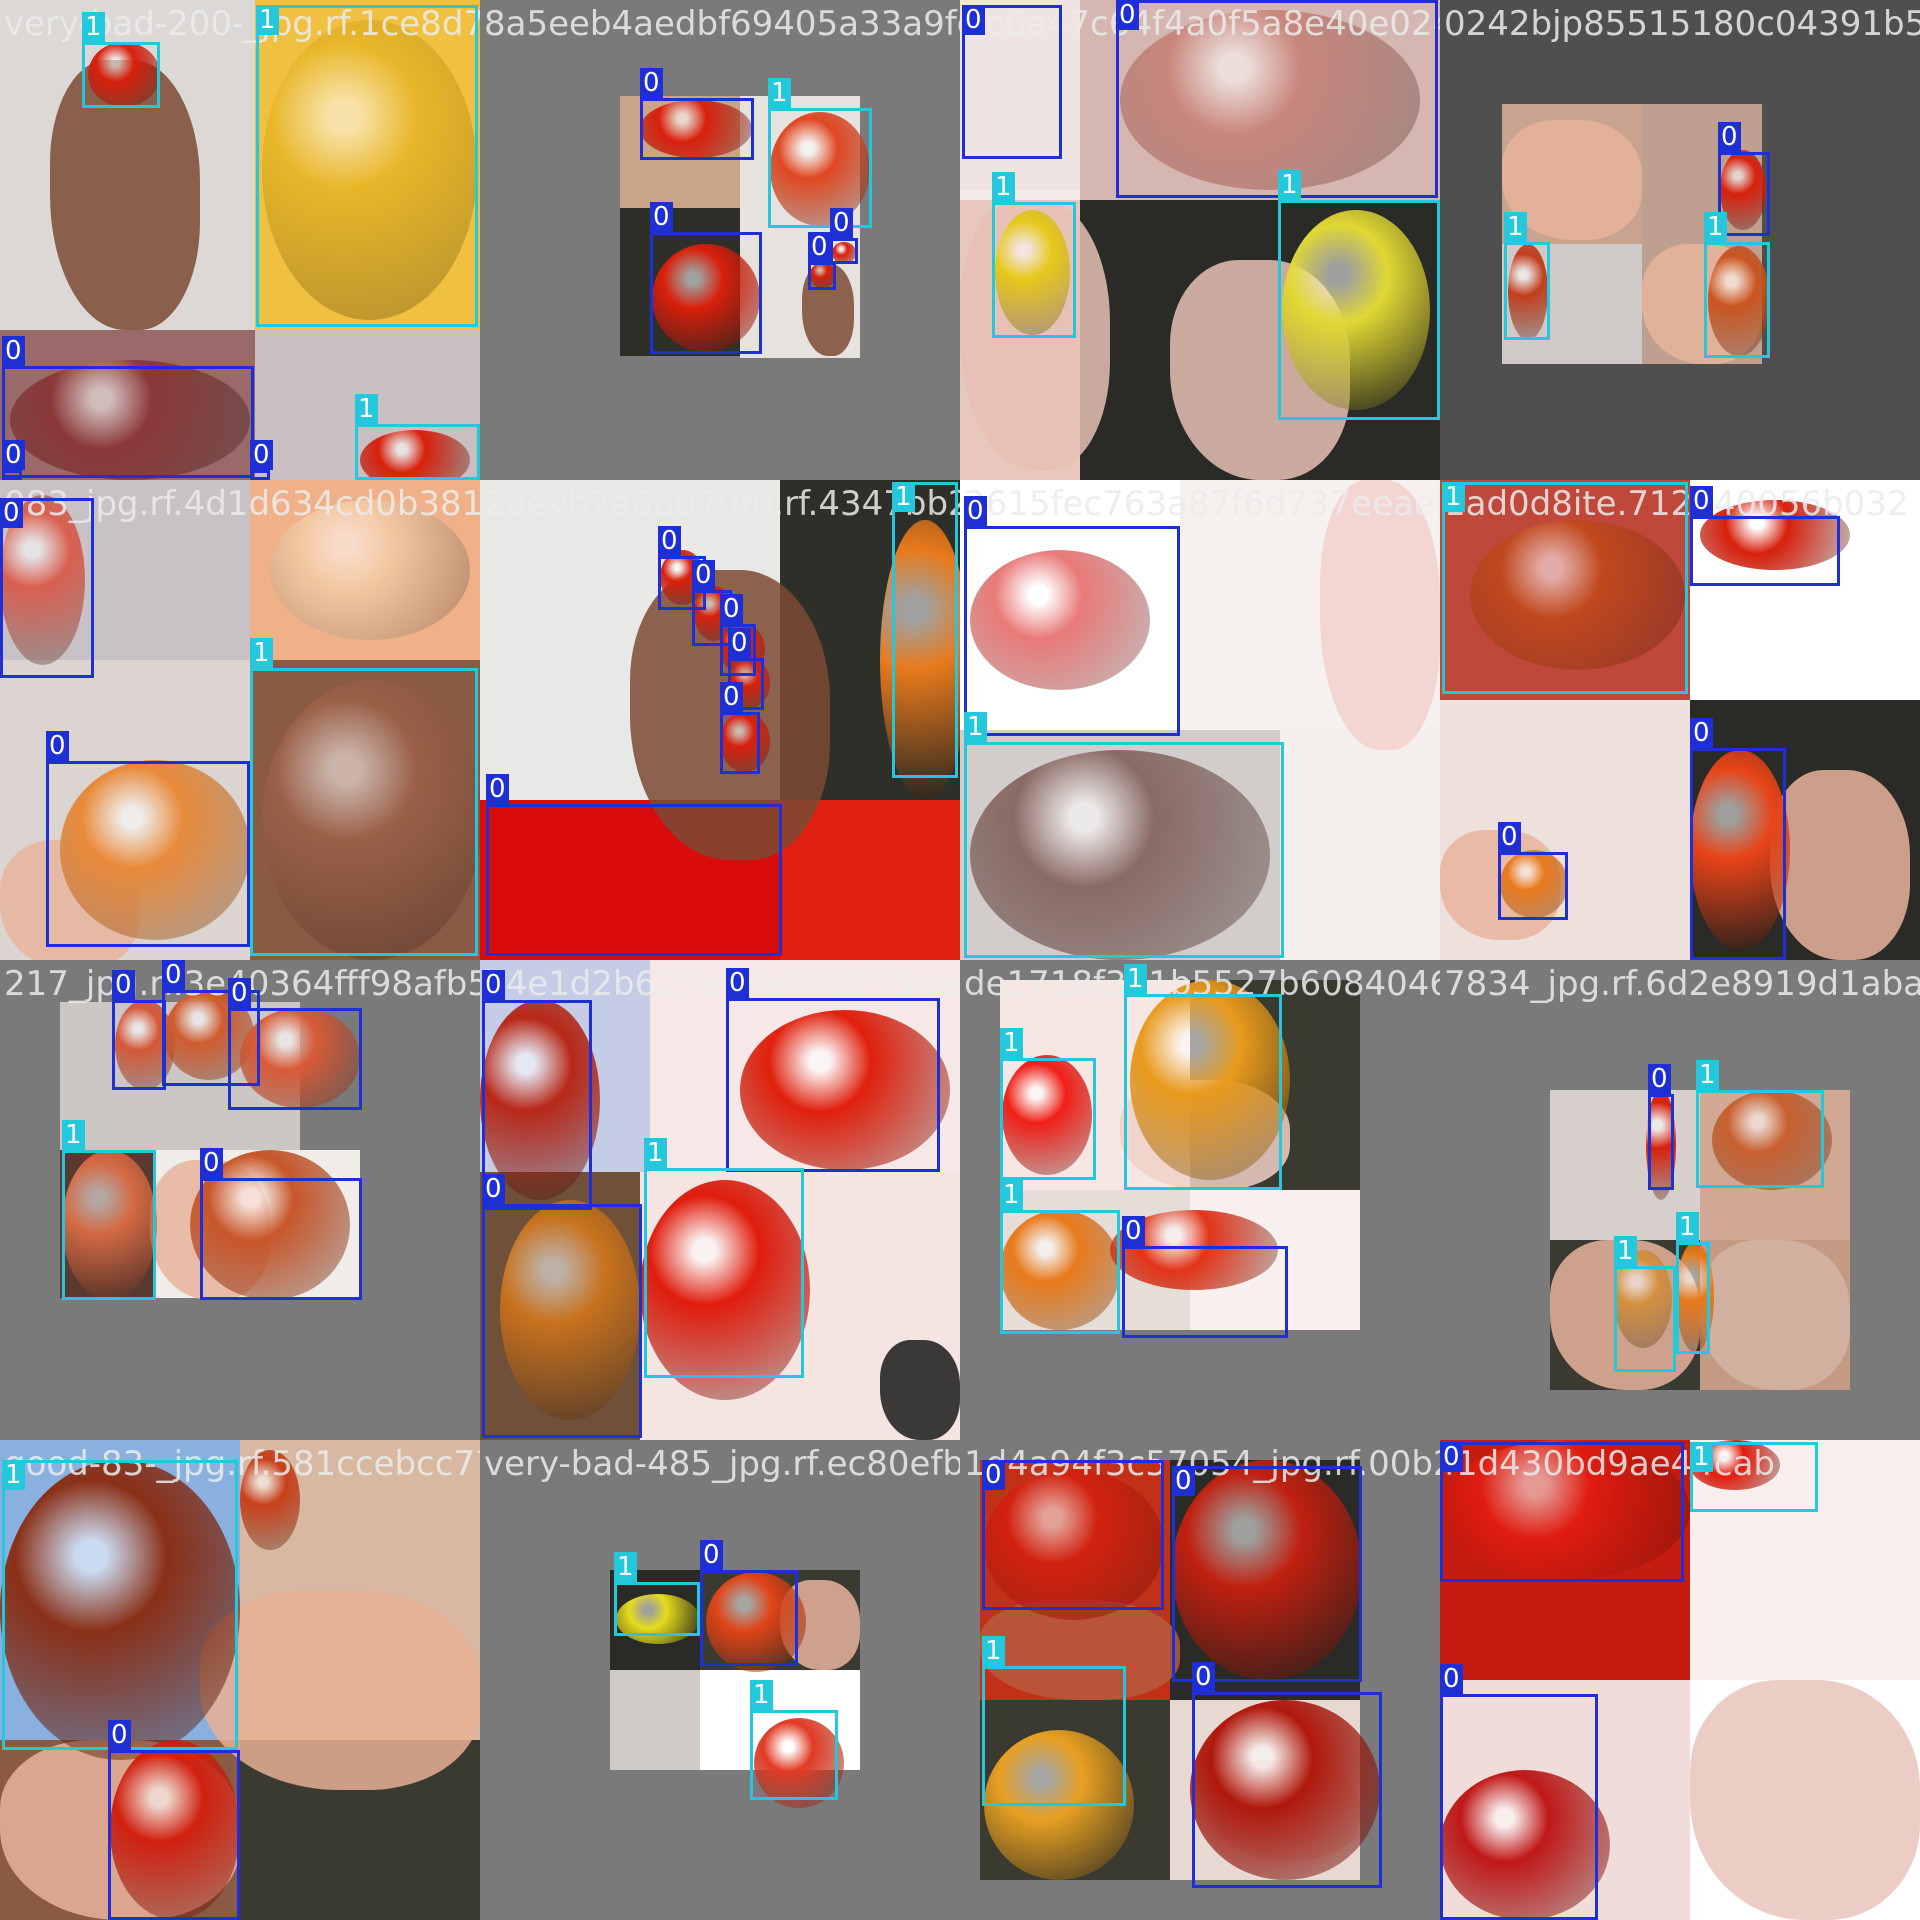 This screenshot has height=1920, width=1920. I want to click on mosaic-cell: 2aeyb7a88070fg.rf.4347bb2611000000, so click(720, 720).